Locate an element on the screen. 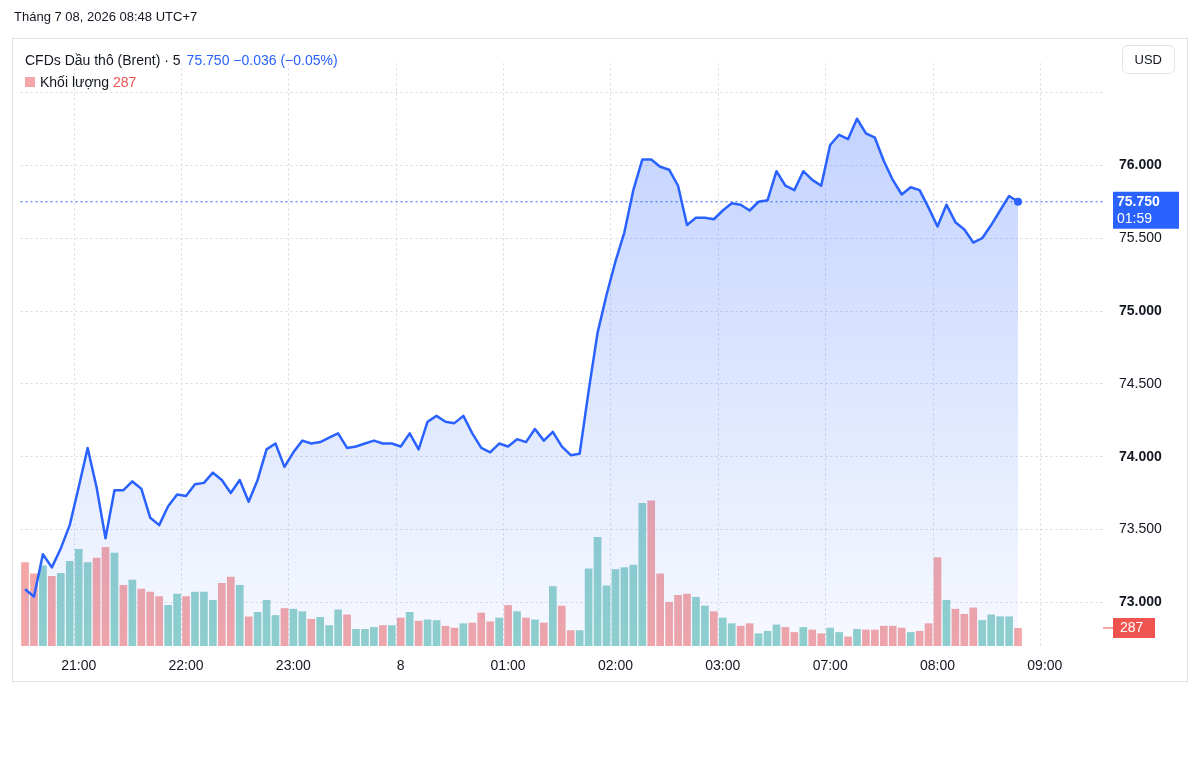 This screenshot has width=1200, height=763. x-tick-label: 03:00 is located at coordinates (723, 665).